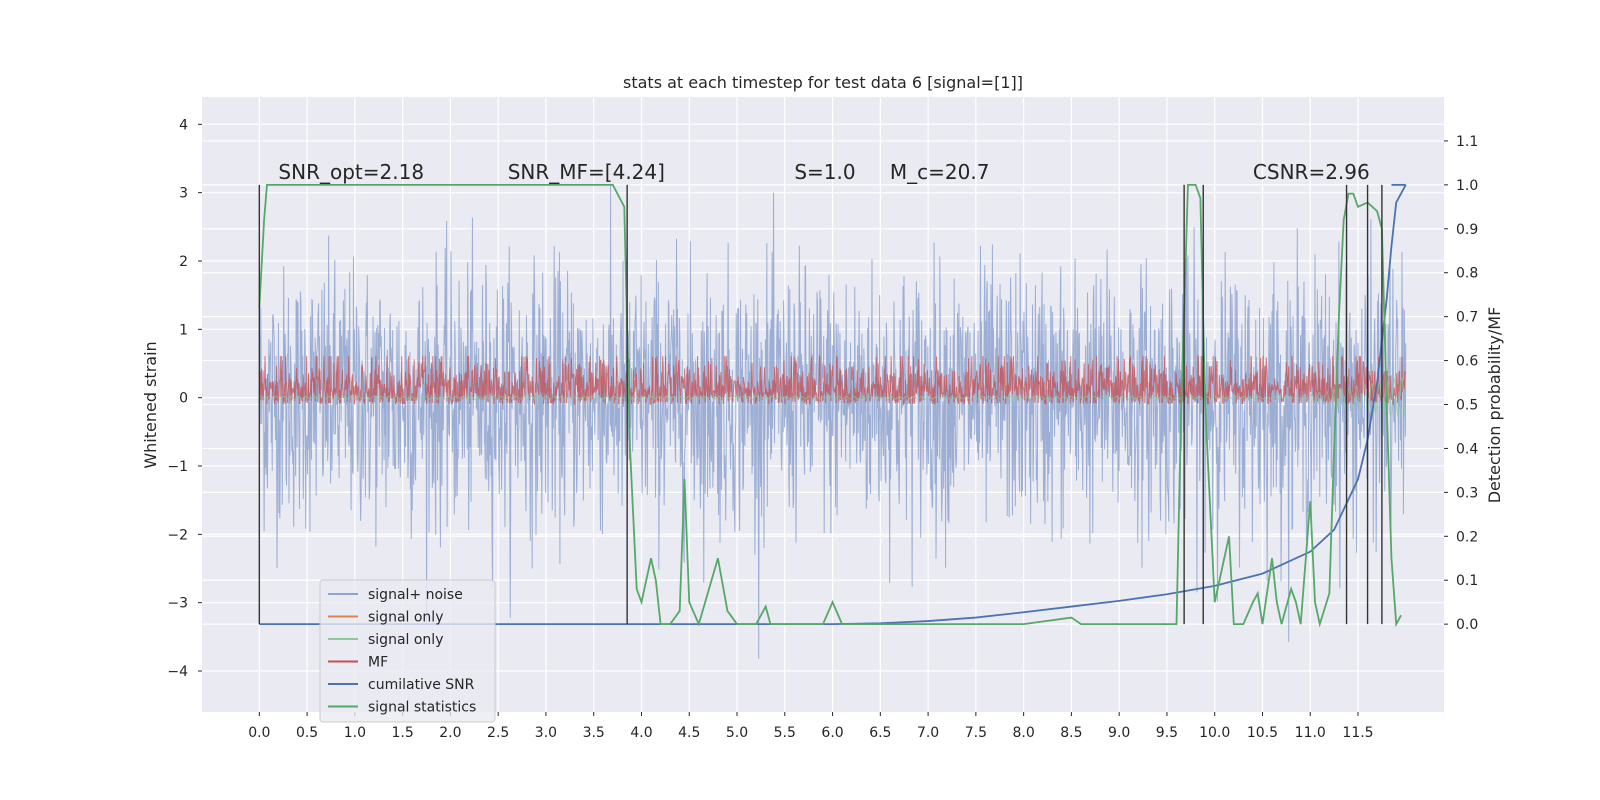  I want to click on y-right-tick-label: 0.5, so click(1467, 406).